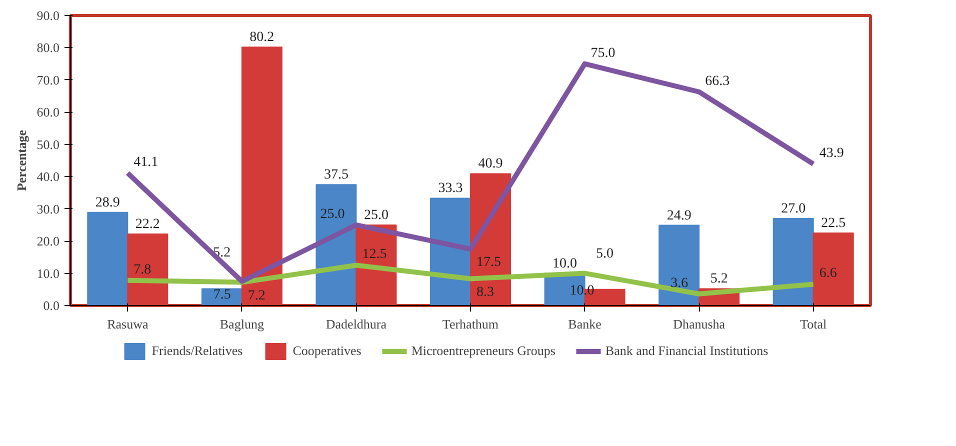 The image size is (956, 446). I want to click on data-label: 27.0, so click(793, 209).